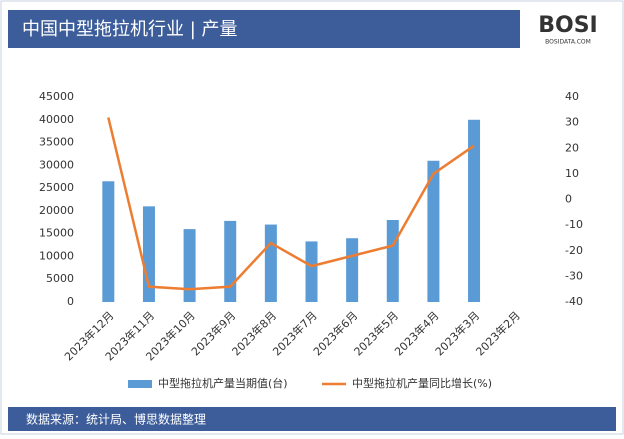  I want to click on y-tick-label: 0, so click(70, 301).